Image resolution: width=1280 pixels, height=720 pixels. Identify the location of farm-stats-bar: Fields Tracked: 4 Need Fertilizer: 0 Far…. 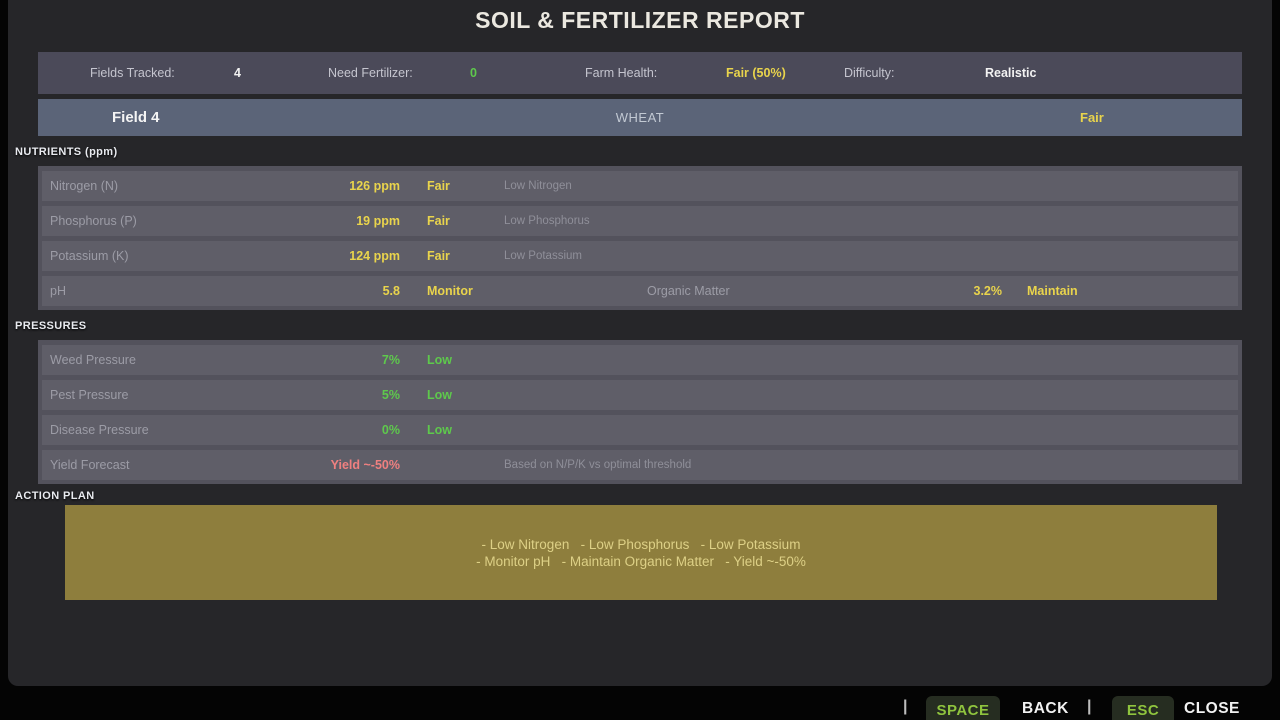
(640, 73).